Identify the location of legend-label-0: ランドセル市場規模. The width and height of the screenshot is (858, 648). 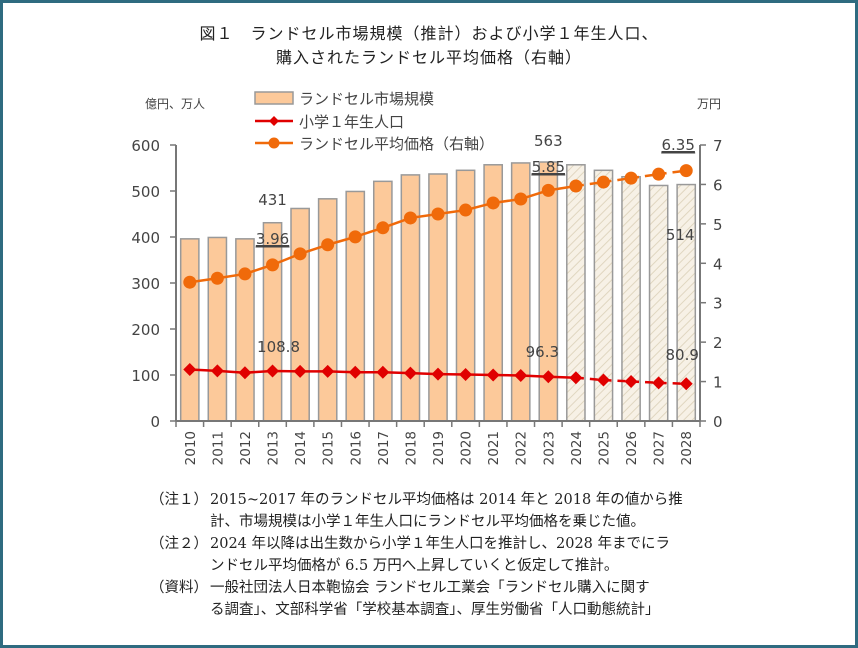
(366, 99).